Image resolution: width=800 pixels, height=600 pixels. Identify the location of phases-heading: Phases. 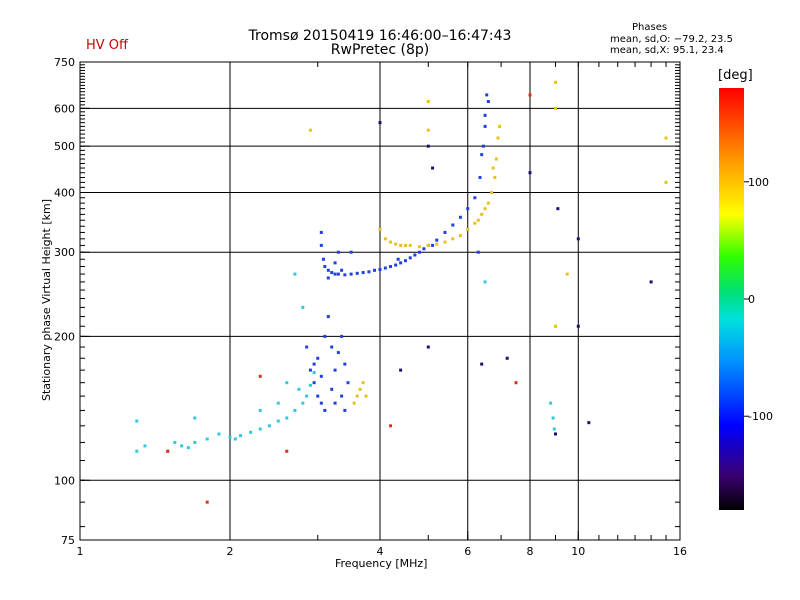
(650, 27).